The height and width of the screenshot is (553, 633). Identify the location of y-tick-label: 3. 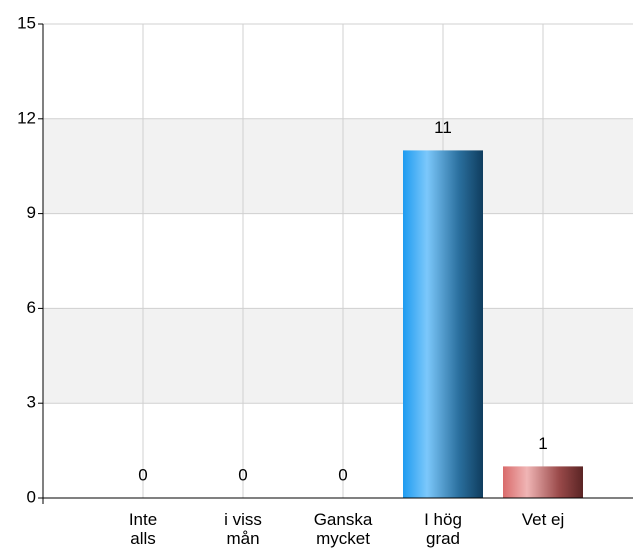
(31, 402).